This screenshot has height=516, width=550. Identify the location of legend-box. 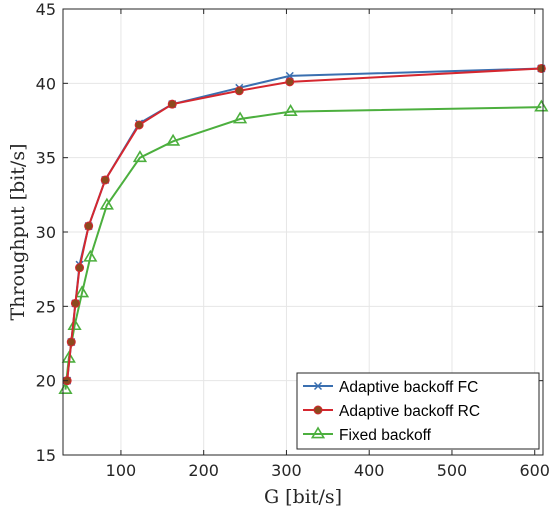
(418, 411).